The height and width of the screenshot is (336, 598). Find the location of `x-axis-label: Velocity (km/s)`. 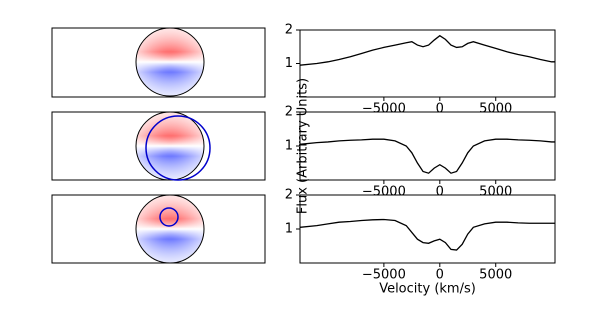

x-axis-label: Velocity (km/s) is located at coordinates (427, 289).